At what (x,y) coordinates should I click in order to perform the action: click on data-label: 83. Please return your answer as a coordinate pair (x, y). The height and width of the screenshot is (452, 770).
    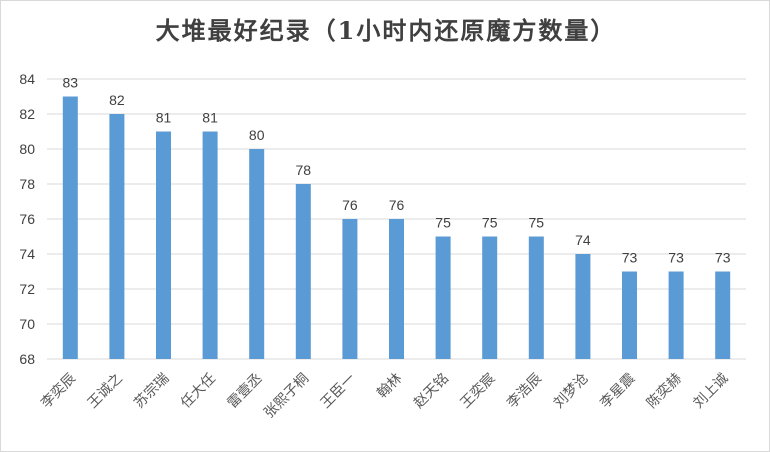
    Looking at the image, I should click on (71, 83).